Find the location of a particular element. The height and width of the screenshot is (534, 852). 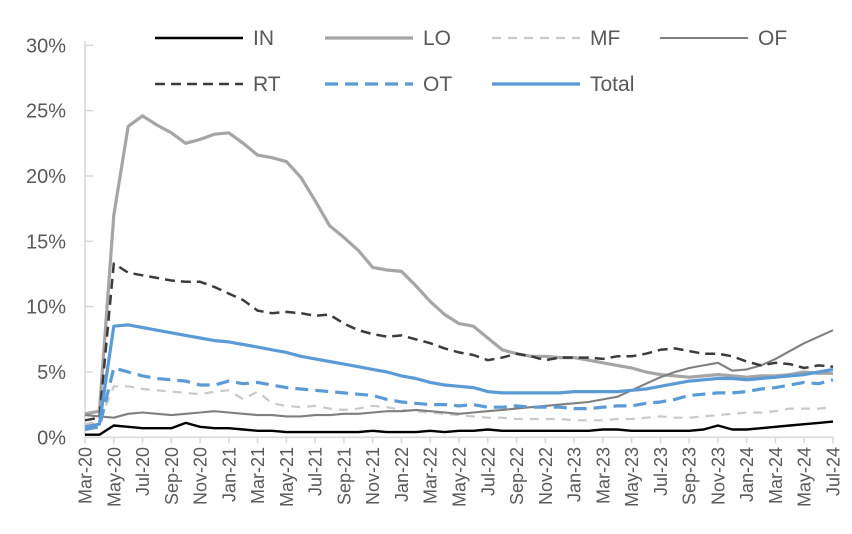

x-axis-tick-label: Sep-21 is located at coordinates (344, 476).